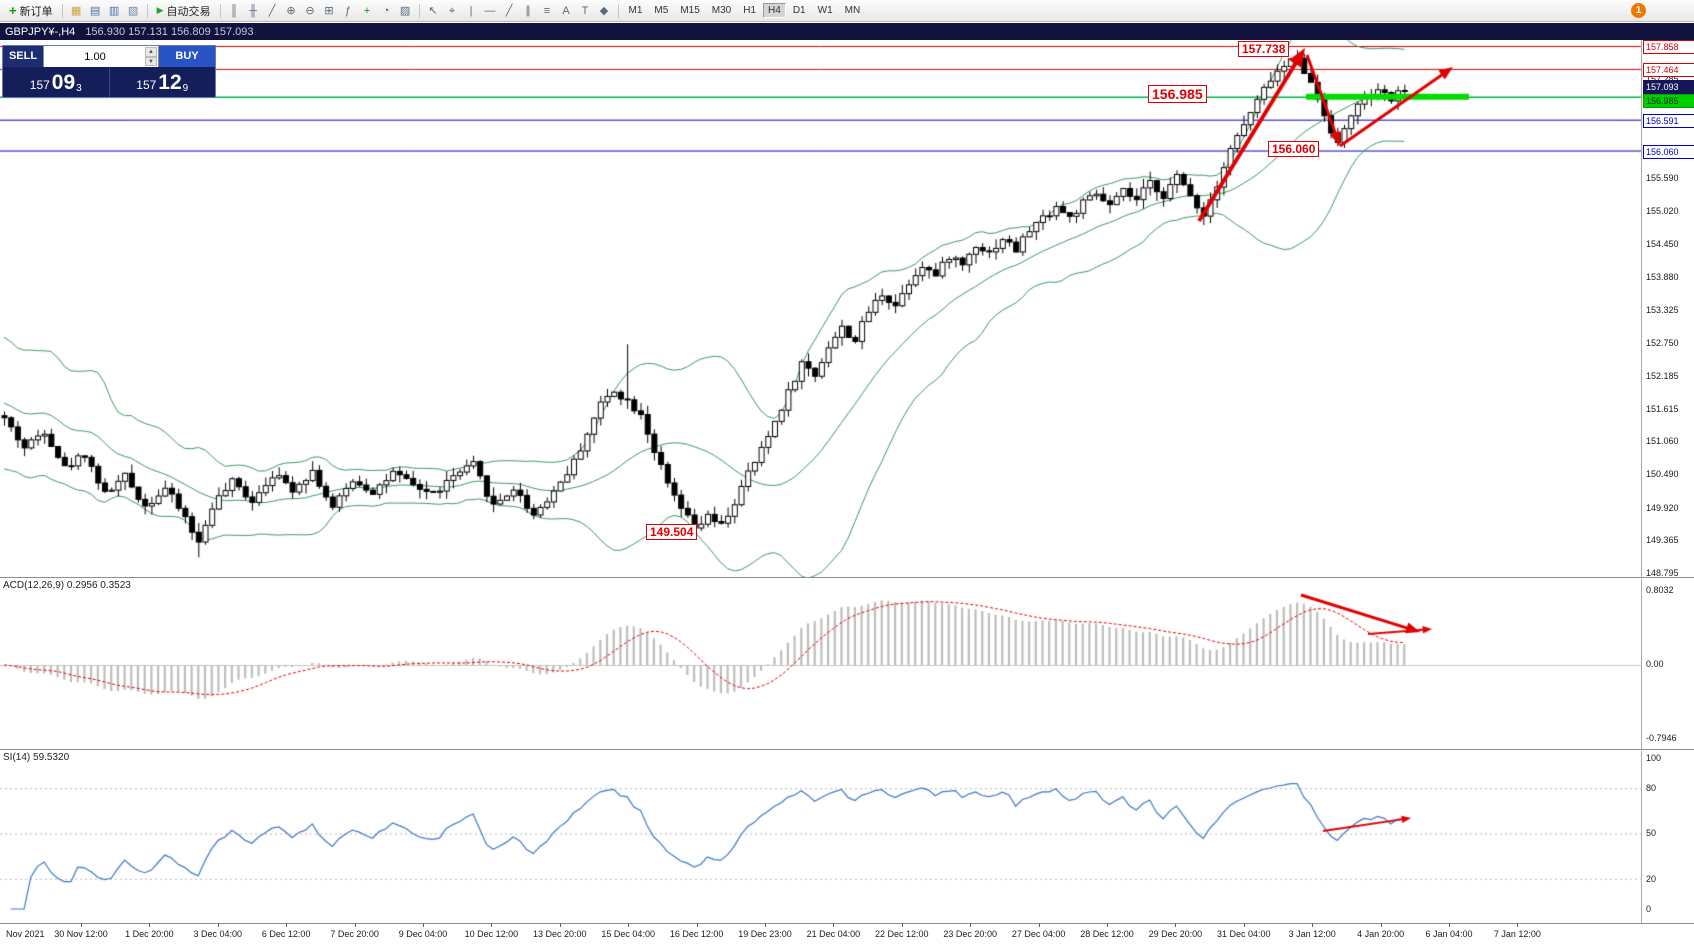 This screenshot has width=1694, height=945. I want to click on time-axis-label: 22 Dec 12:00, so click(902, 934).